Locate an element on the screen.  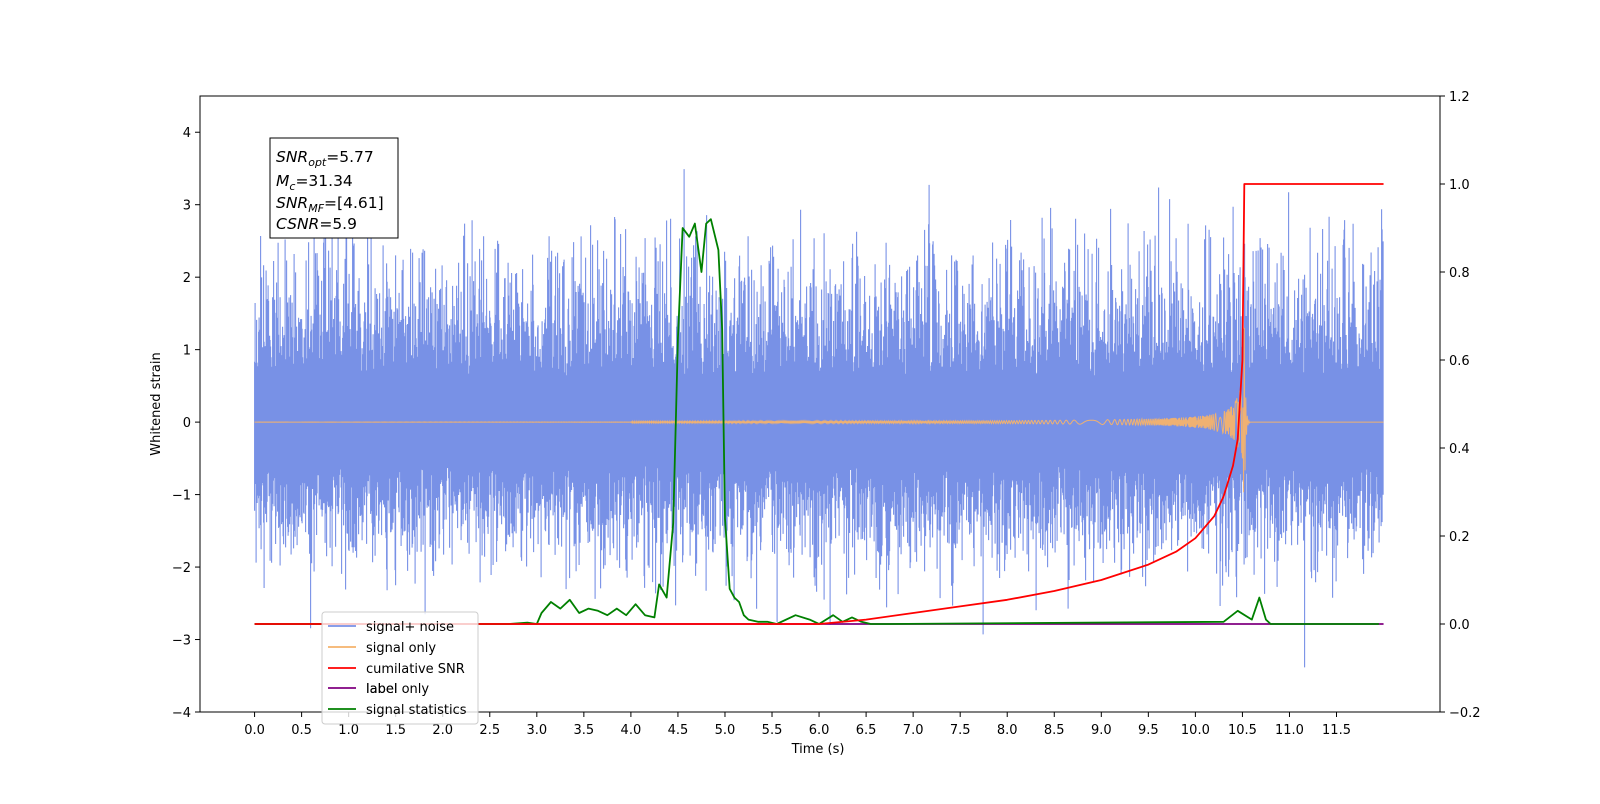
x-tick-label: 7.0 is located at coordinates (913, 730).